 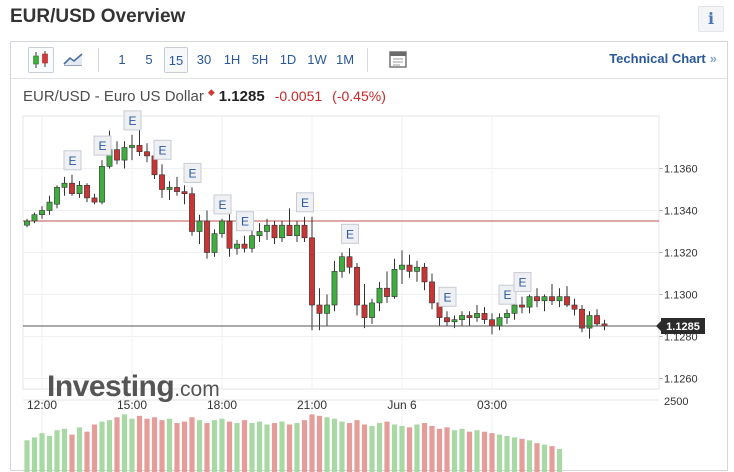 I want to click on area-chart-icon, so click(x=74, y=60).